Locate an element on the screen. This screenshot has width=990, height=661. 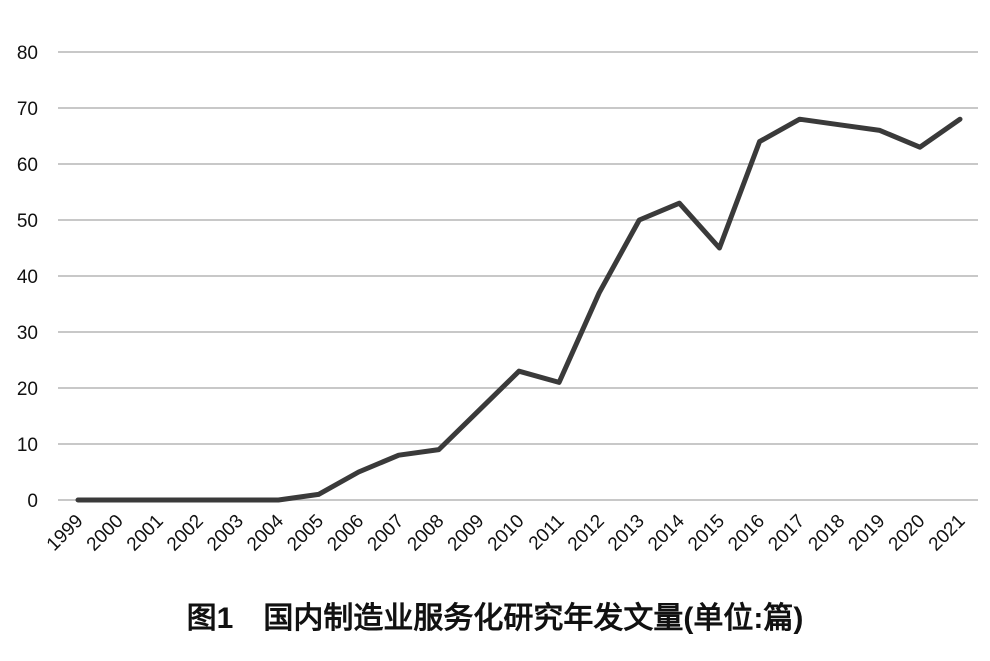
x-tick-label: 2015 is located at coordinates (706, 533).